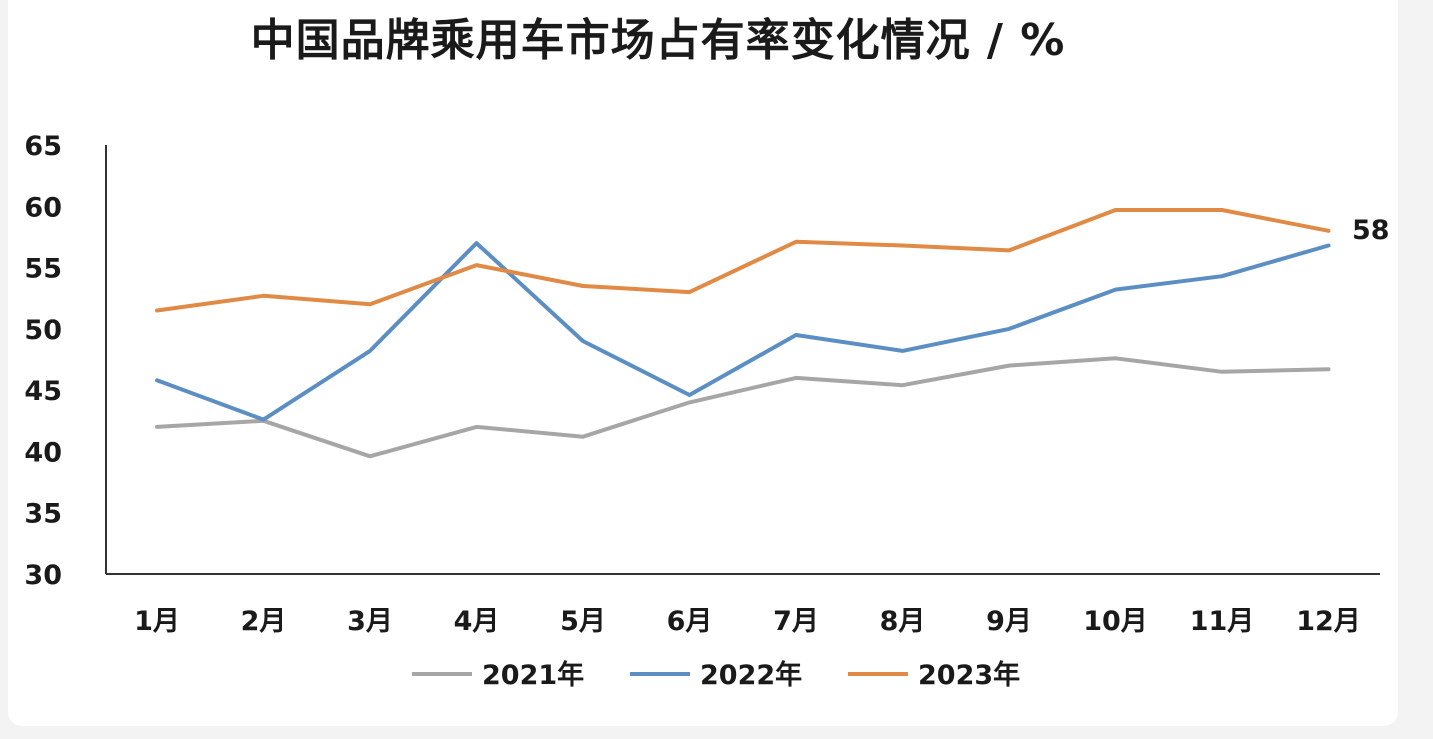  I want to click on x-axis-tick-labels: 1月 2月 3月 4月 5月 6月 7月 8月 9月 10月 11月 12月, so click(747, 621).